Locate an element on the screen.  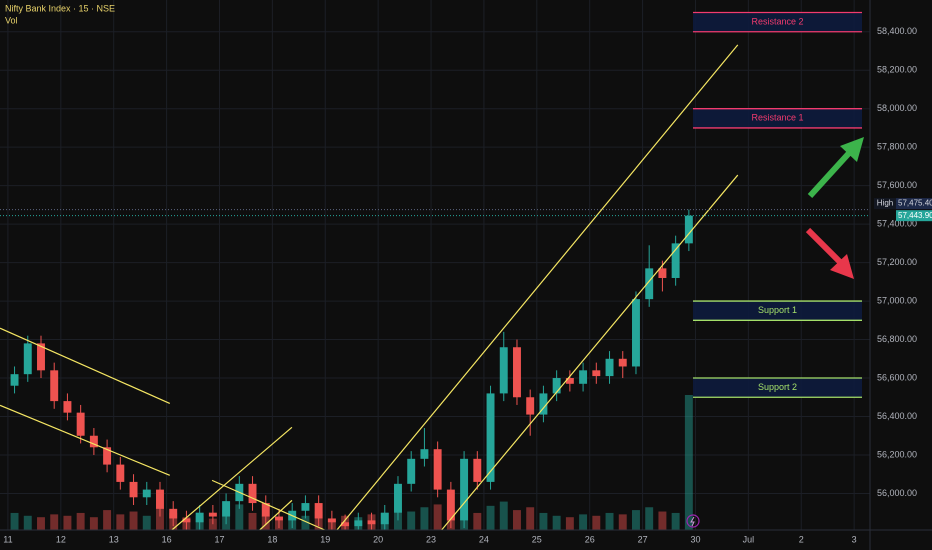
y-tick-label: 57,200.00 is located at coordinates (897, 262).